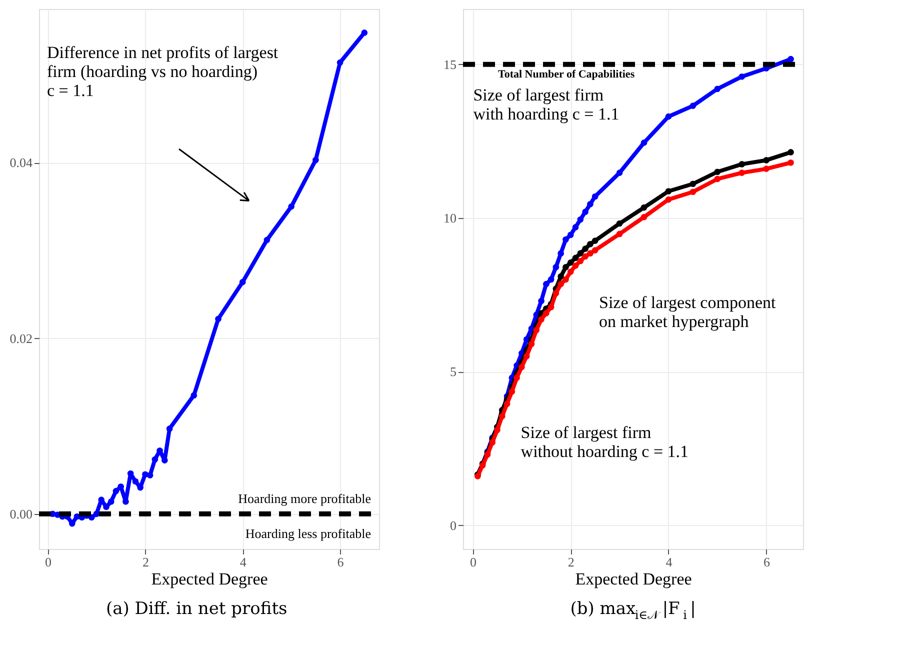 This screenshot has height=671, width=911. I want to click on y-tick-label: 0, so click(453, 525).